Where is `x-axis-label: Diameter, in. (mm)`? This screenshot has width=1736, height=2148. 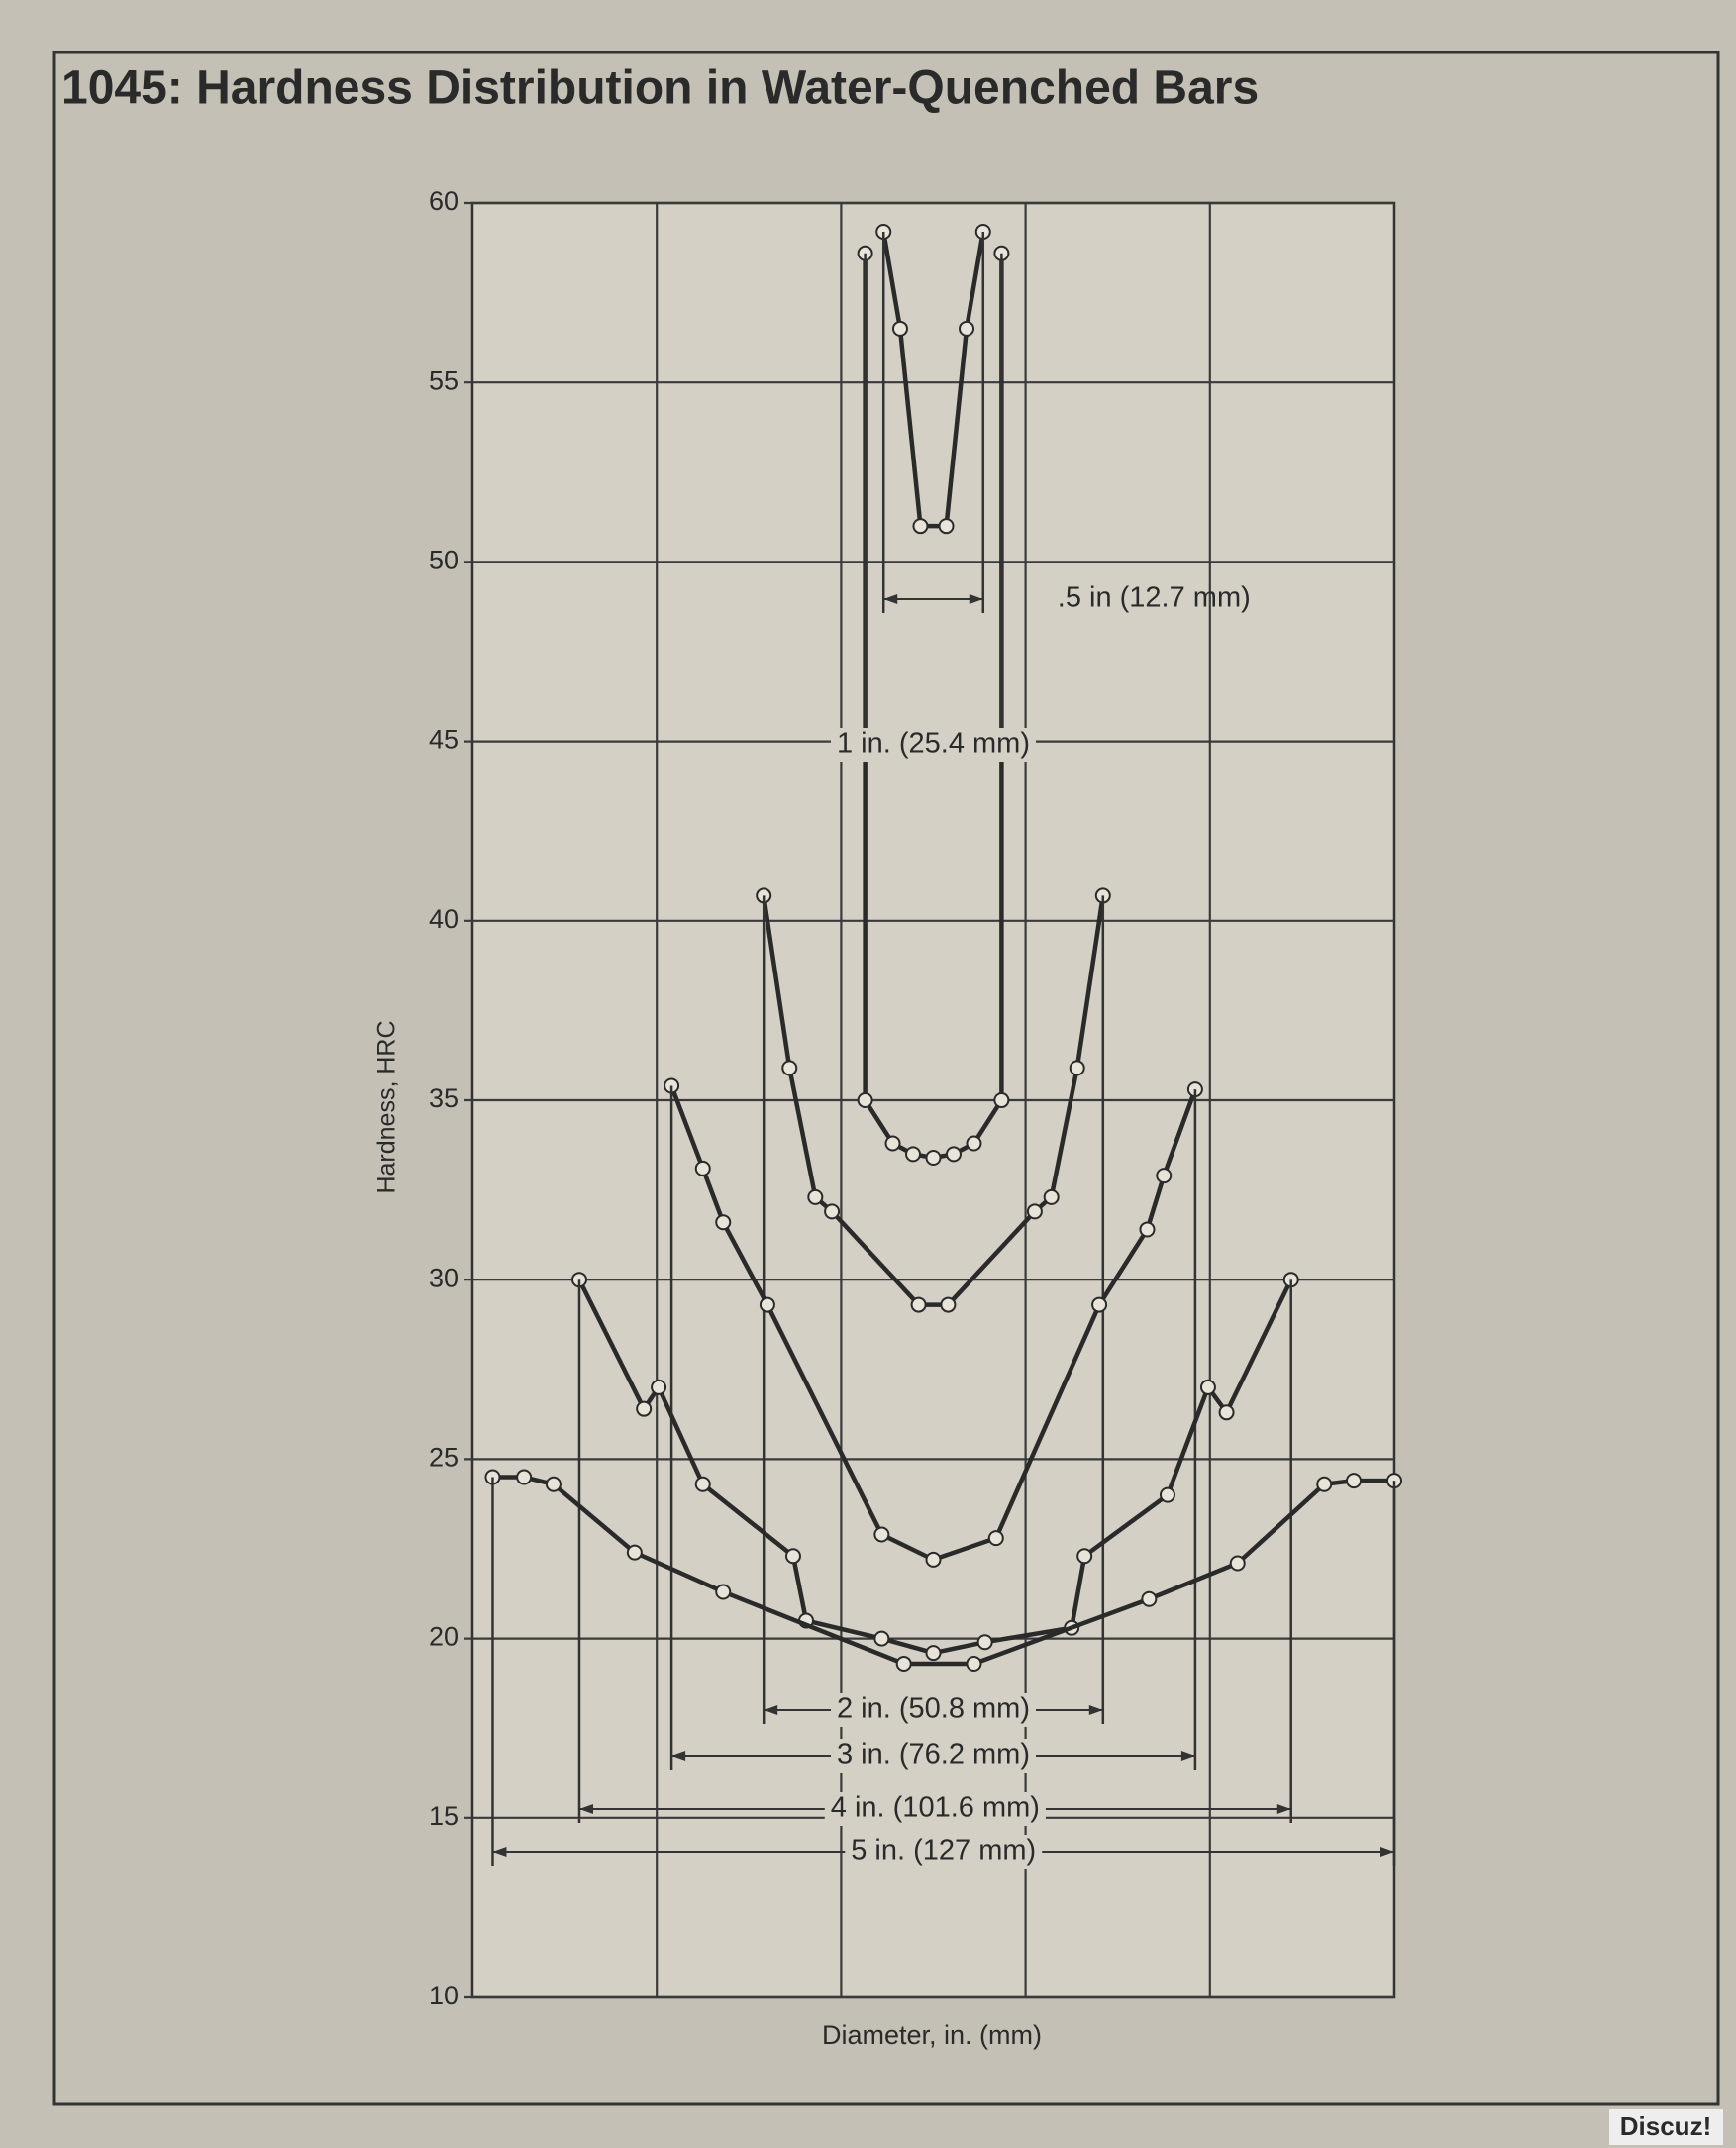
x-axis-label: Diameter, in. (mm) is located at coordinates (932, 2035).